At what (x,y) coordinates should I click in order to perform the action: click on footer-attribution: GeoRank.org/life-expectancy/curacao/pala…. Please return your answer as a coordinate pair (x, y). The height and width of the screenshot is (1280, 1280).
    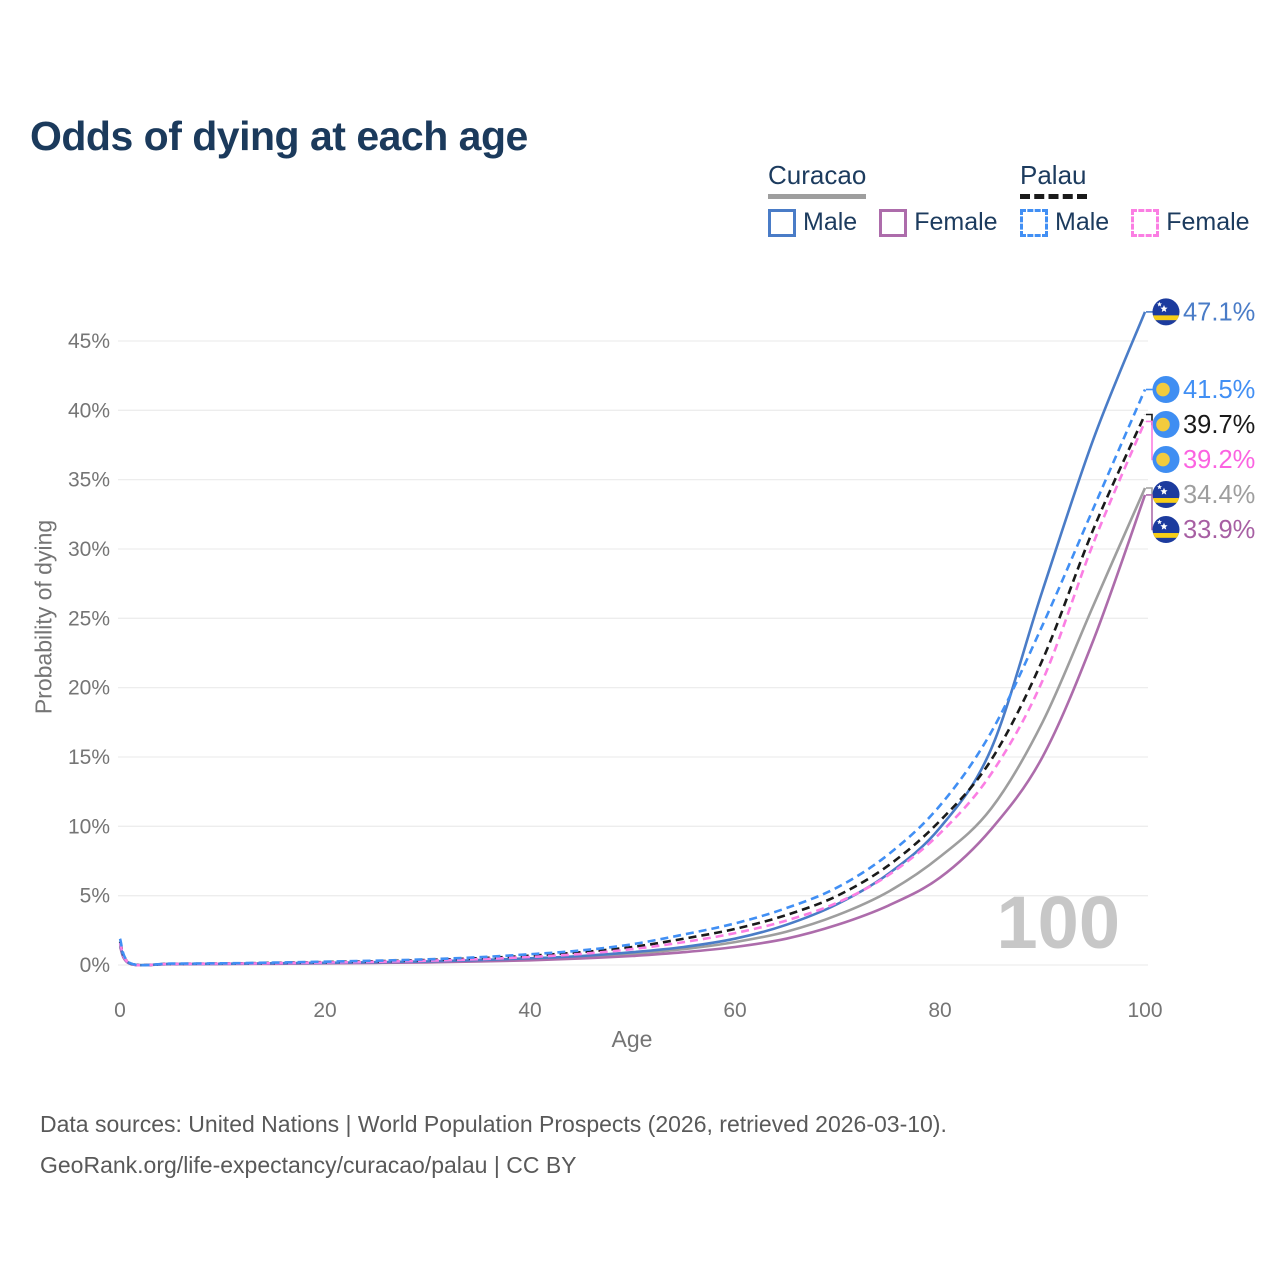
    Looking at the image, I should click on (308, 1165).